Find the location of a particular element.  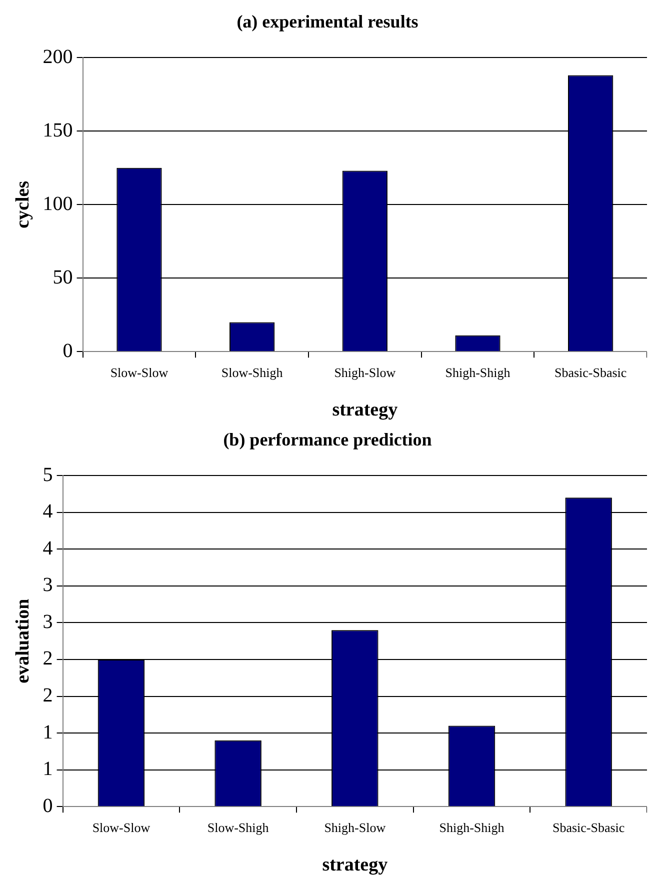

y-axis-title: cycles is located at coordinates (23, 204).